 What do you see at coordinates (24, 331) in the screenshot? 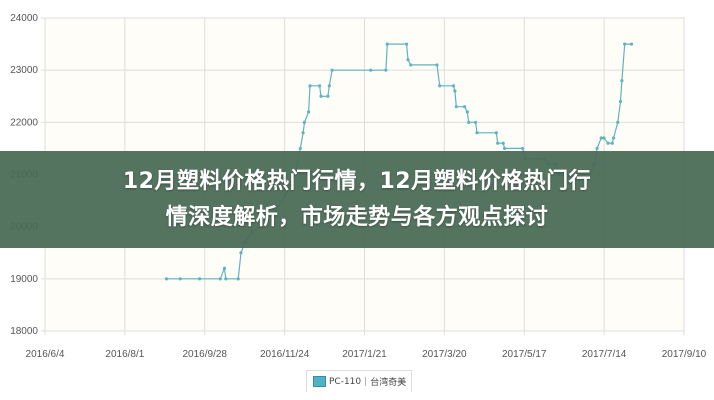
I see `y-tick-label: 18000` at bounding box center [24, 331].